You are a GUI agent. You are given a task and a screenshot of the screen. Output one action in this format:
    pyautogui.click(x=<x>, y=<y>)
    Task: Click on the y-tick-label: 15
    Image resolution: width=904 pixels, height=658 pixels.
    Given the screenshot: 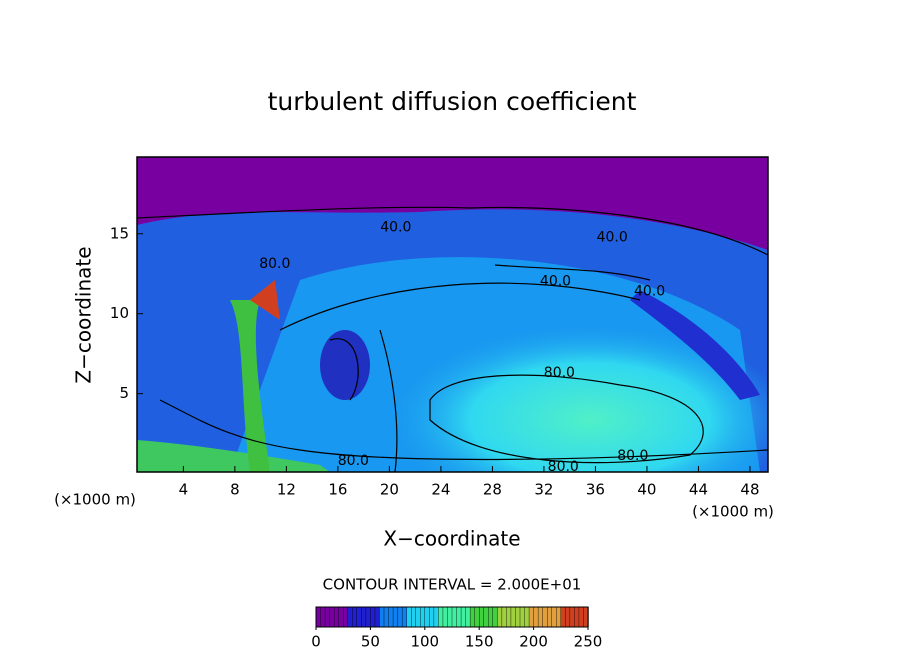 What is the action you would take?
    pyautogui.click(x=119, y=233)
    